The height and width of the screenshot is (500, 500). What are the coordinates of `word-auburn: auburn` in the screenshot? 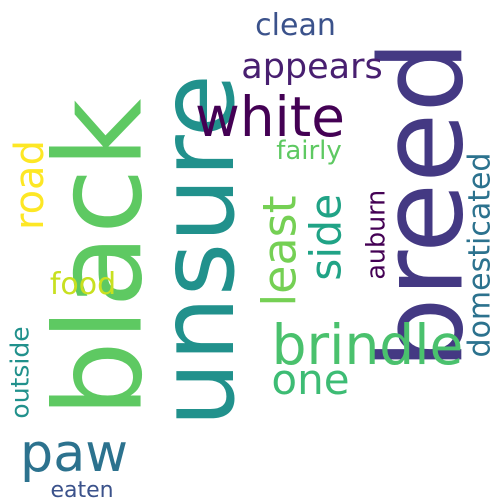 It's located at (375, 235).